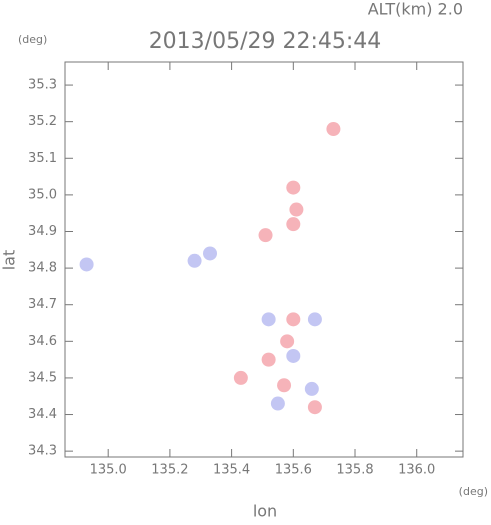  What do you see at coordinates (265, 41) in the screenshot?
I see `chart-title: 2013/05/29 22:45:44` at bounding box center [265, 41].